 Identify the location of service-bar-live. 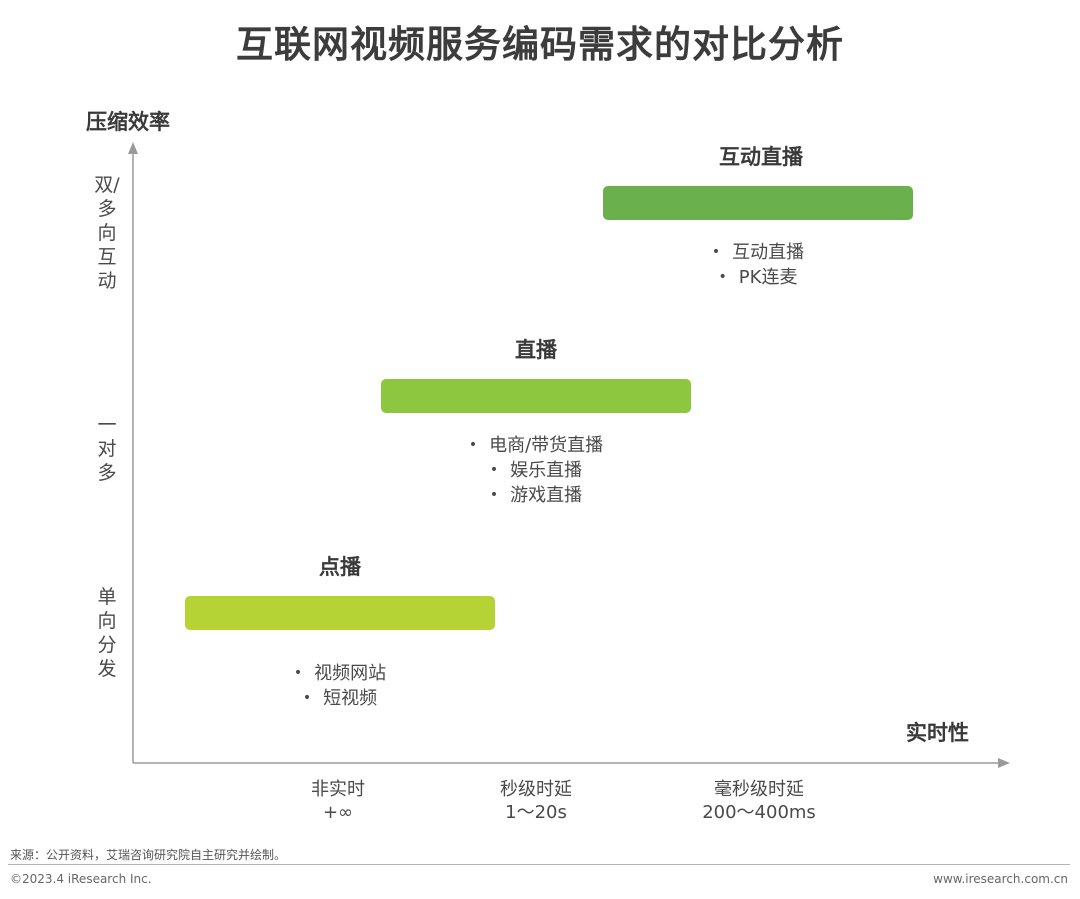
(536, 396).